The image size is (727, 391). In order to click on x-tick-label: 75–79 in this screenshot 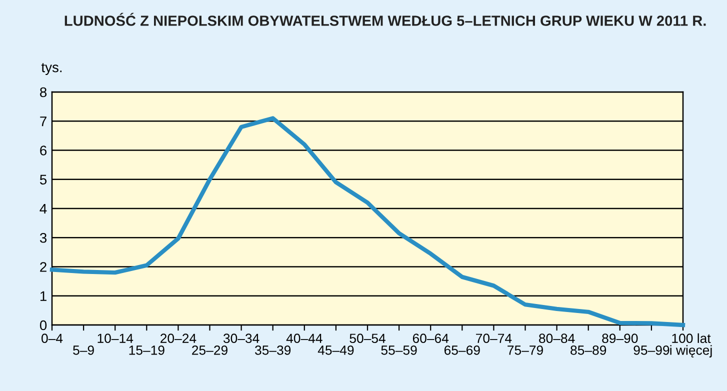, I will do `click(525, 350)`.